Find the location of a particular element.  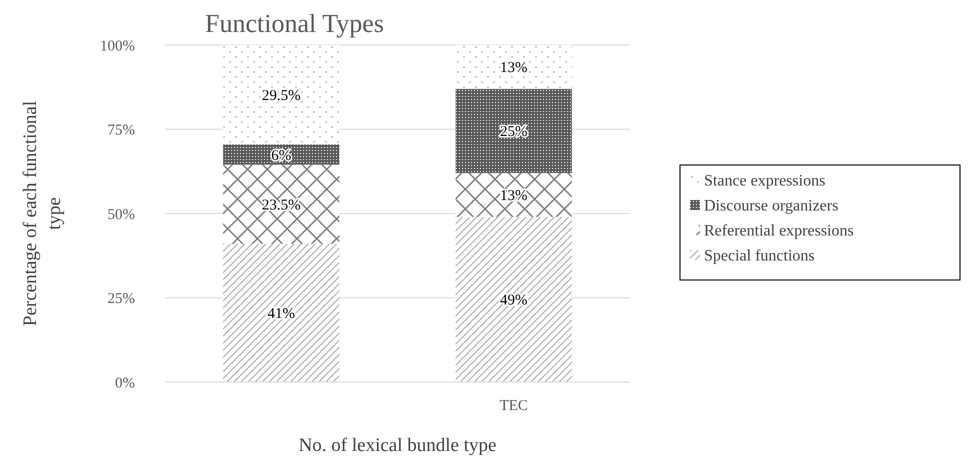

legend-label: Referential expressions is located at coordinates (779, 231).